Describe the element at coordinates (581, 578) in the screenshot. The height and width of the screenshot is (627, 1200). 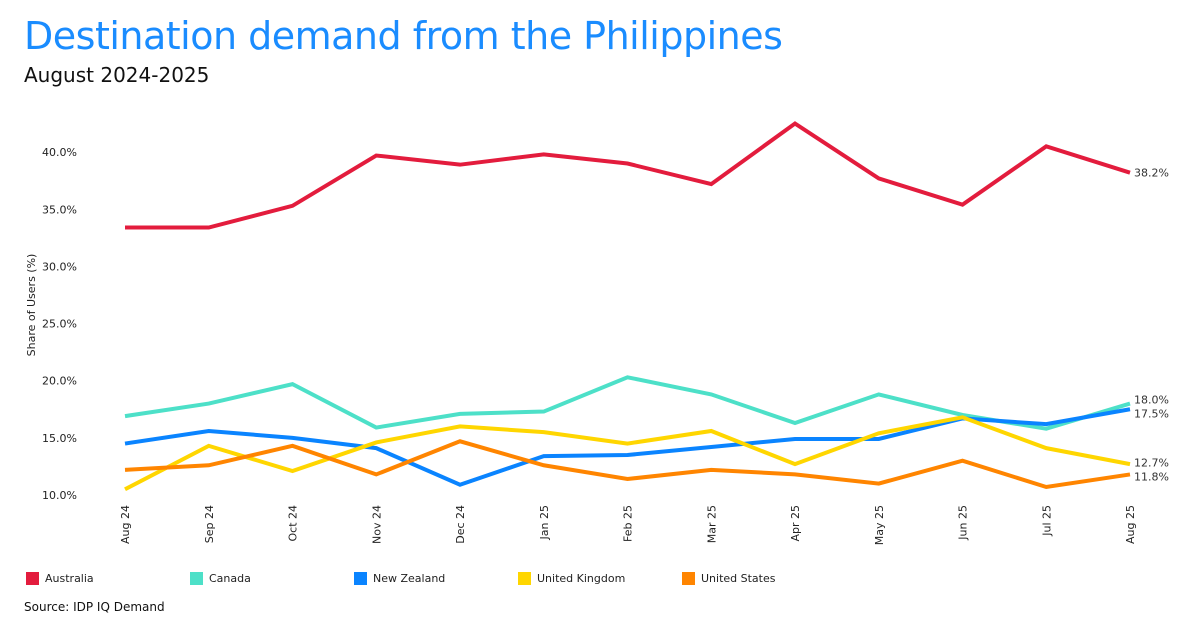
I see `legend-label: United Kingdom` at that location.